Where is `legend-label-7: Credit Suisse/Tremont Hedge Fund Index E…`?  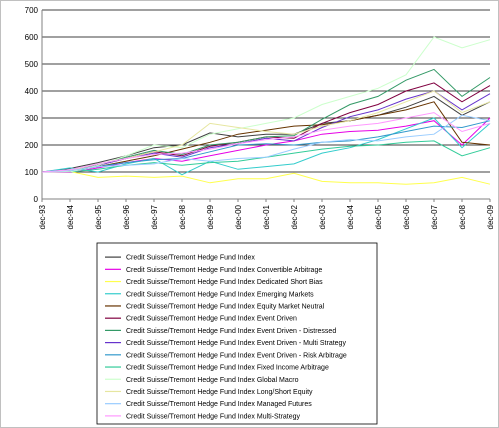 legend-label-7: Credit Suisse/Tremont Hedge Fund Index E… is located at coordinates (231, 331).